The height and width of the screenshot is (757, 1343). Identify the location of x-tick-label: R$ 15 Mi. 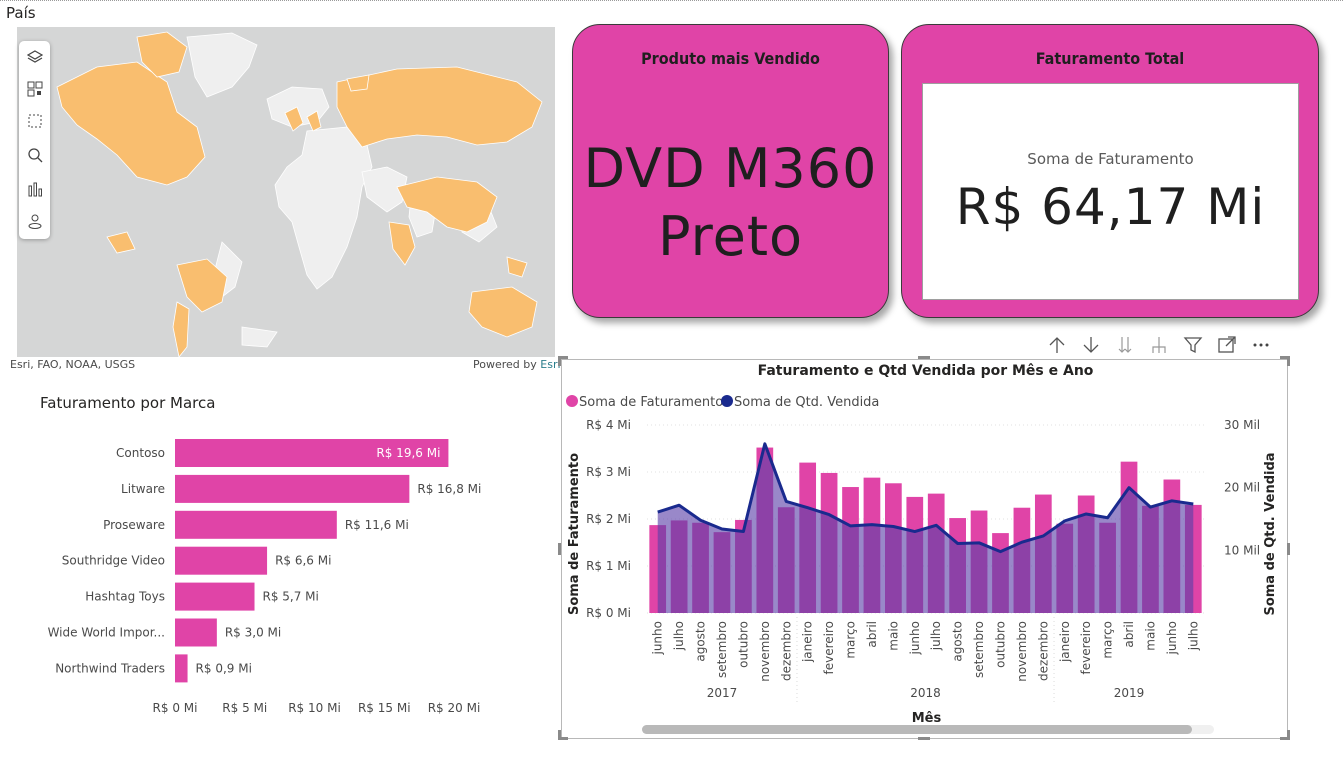
(384, 708).